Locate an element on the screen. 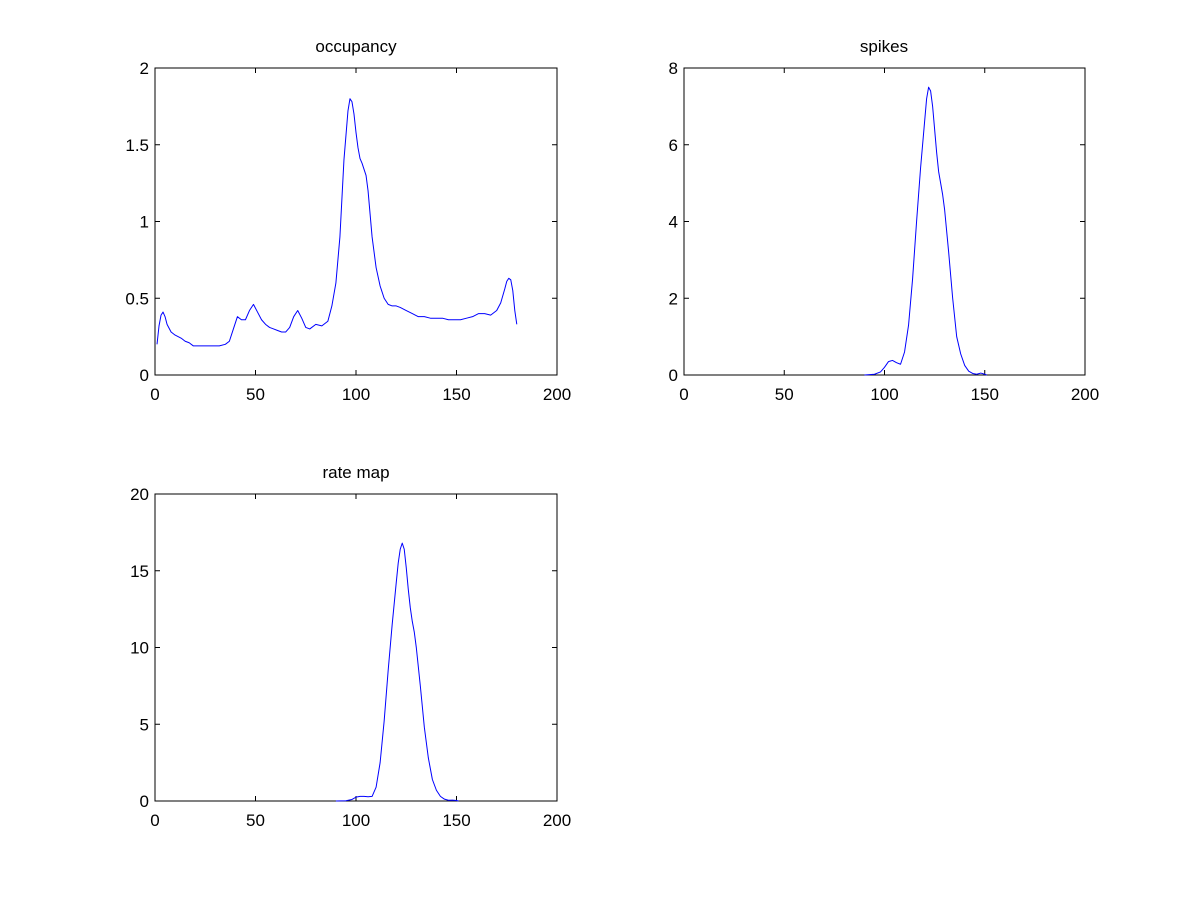 The image size is (1200, 900). y-tick-label: 0.5 is located at coordinates (137, 298).